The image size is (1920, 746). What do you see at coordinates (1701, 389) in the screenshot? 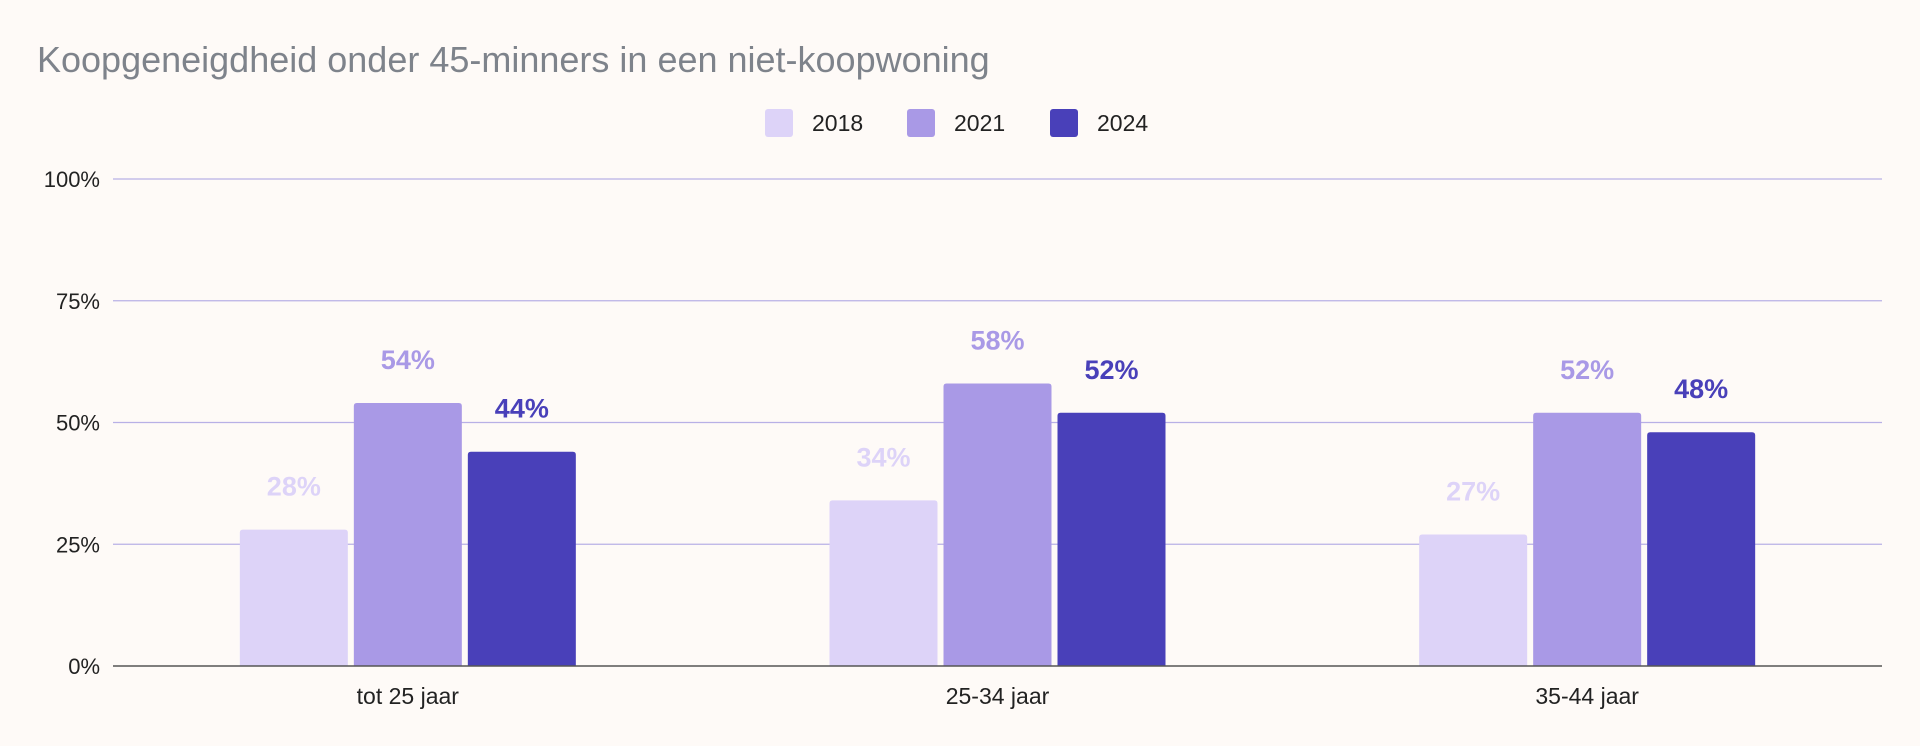
I see `data-label: 48%` at bounding box center [1701, 389].